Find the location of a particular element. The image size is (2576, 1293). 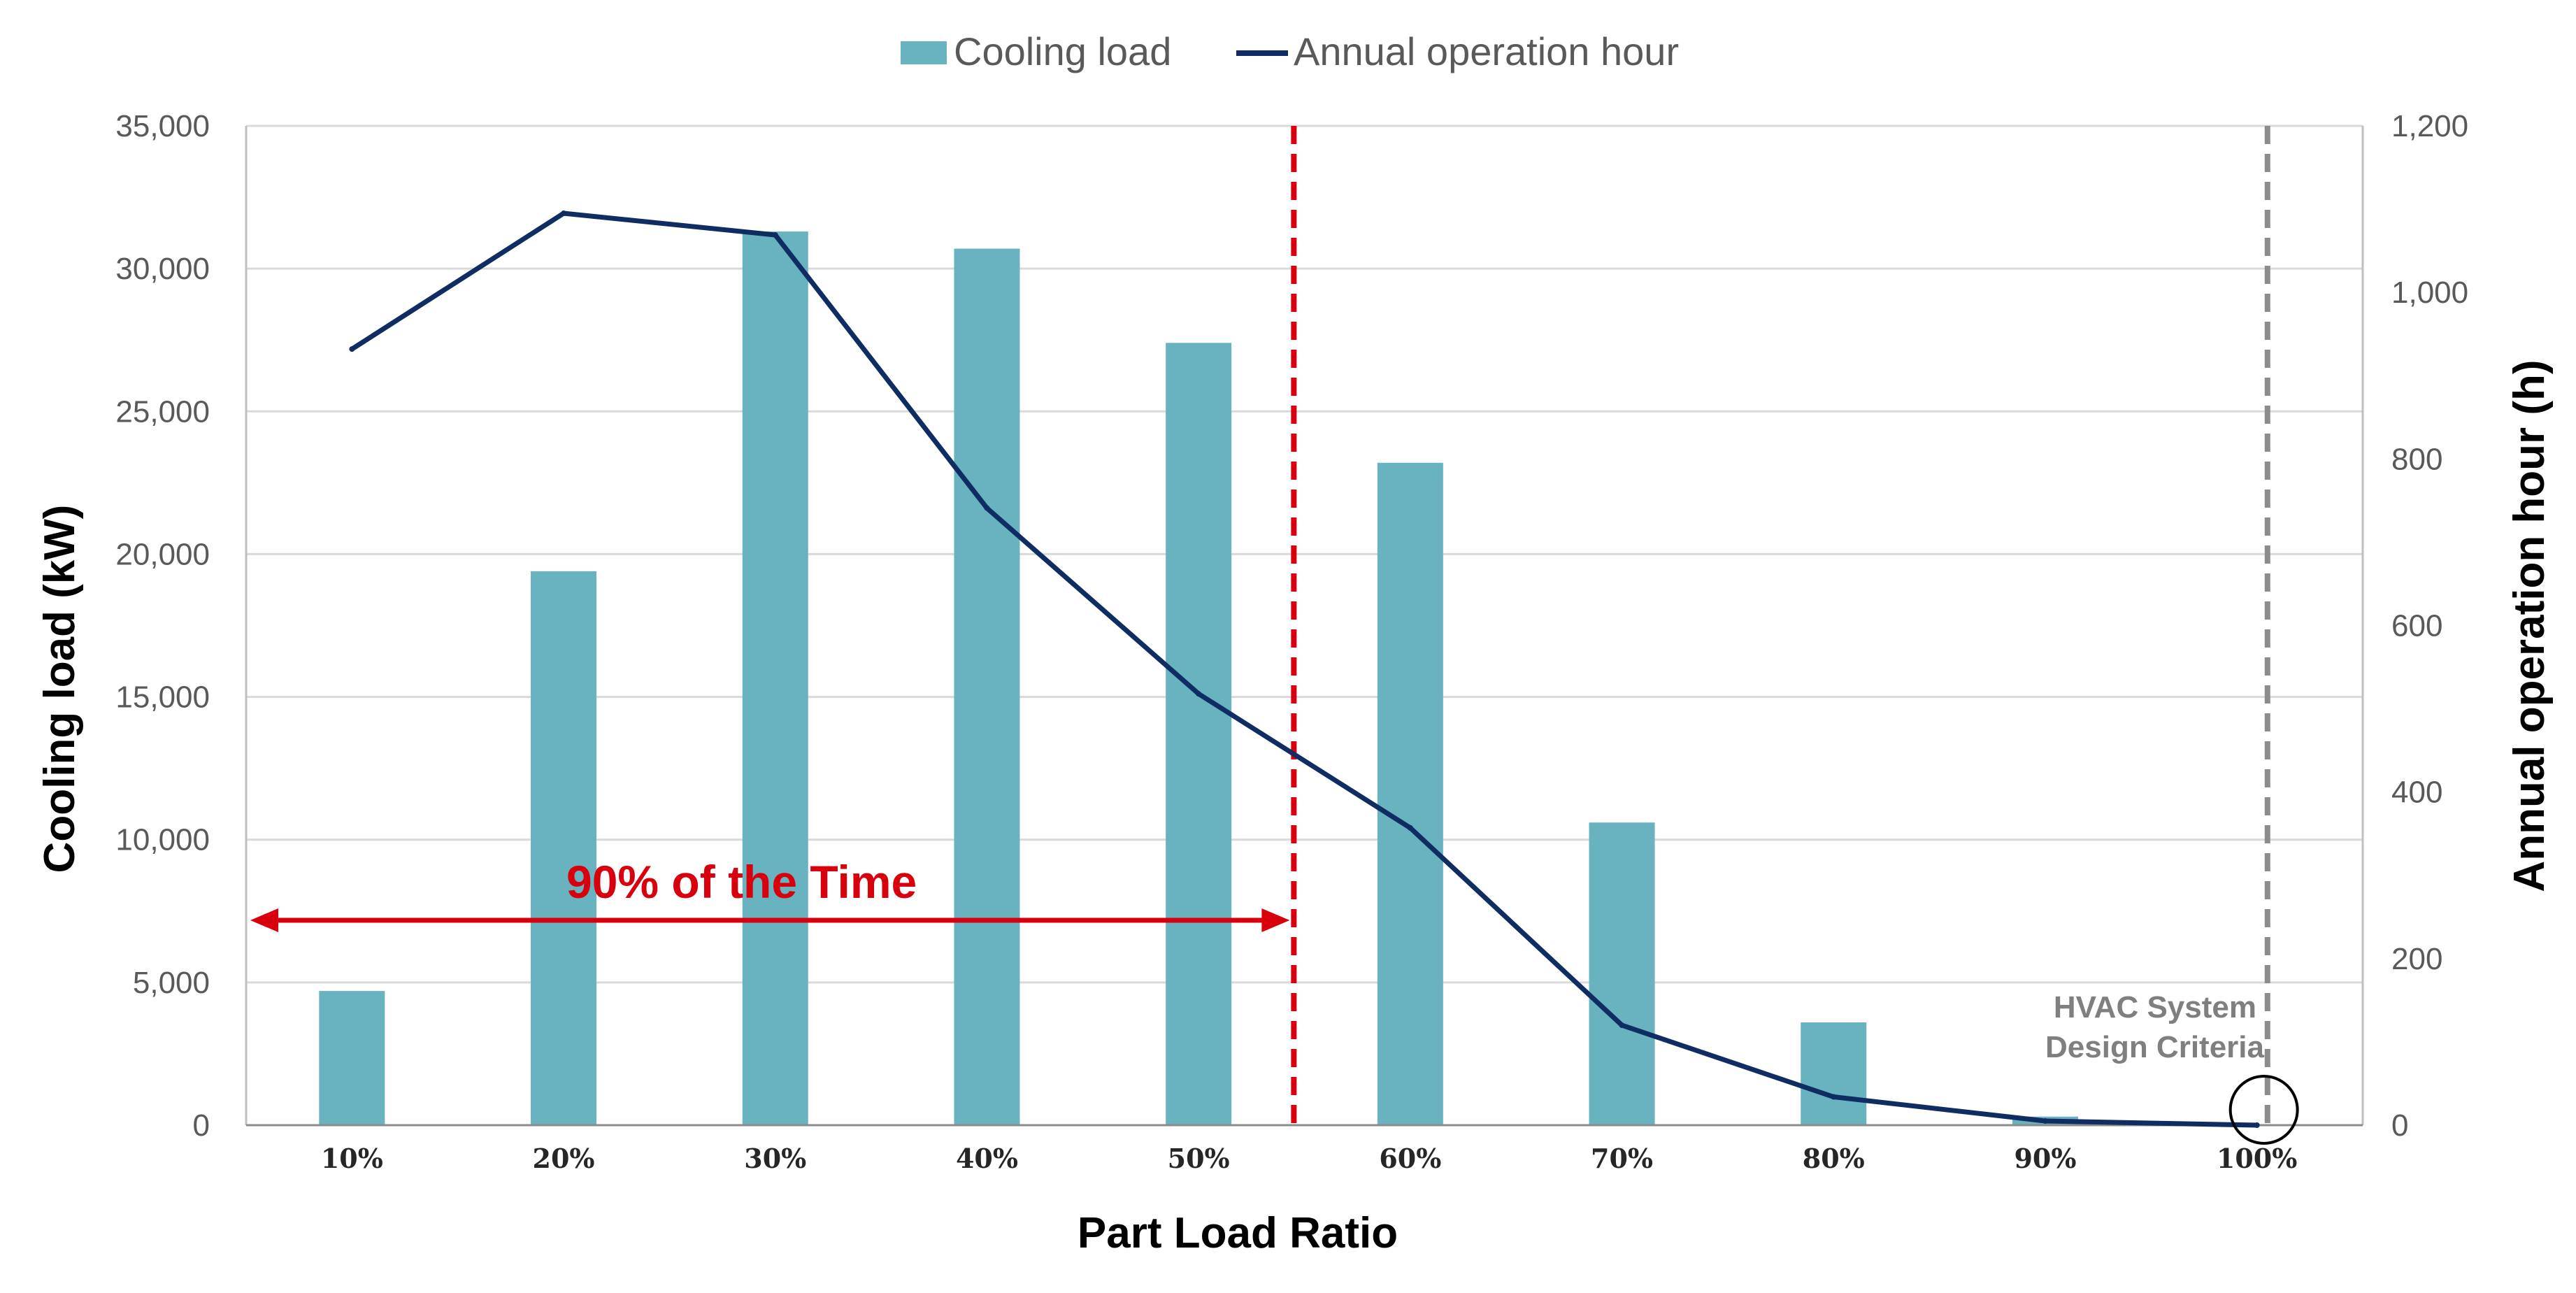

time-annotation-label: 90% of the Time is located at coordinates (741, 882).